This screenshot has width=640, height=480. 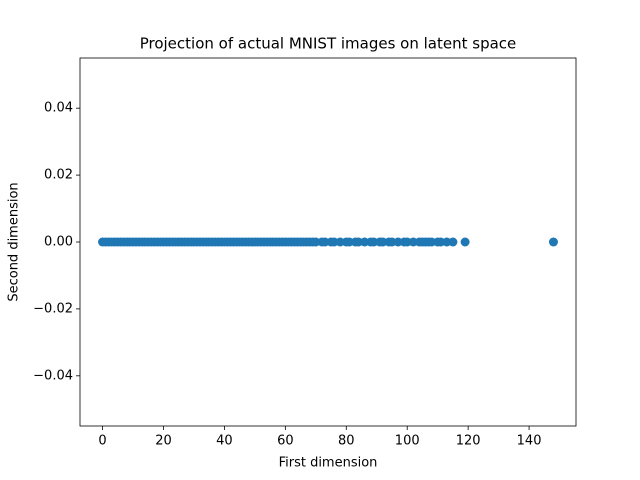 What do you see at coordinates (14, 241) in the screenshot?
I see `y-axis-label: Second dimension` at bounding box center [14, 241].